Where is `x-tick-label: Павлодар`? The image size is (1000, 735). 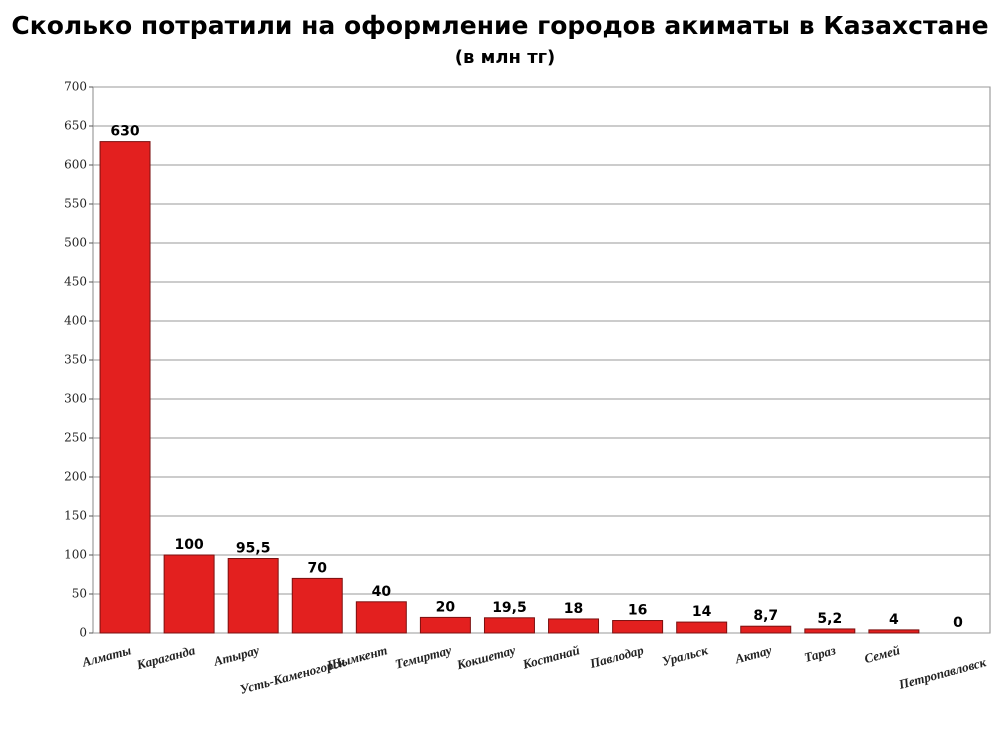
x-tick-label: Павлодар is located at coordinates (616, 656).